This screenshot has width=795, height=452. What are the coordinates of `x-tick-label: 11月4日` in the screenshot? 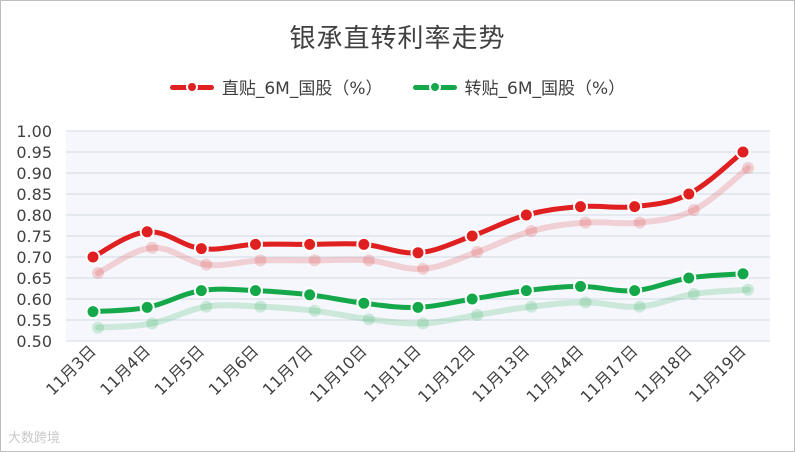 It's located at (125, 370).